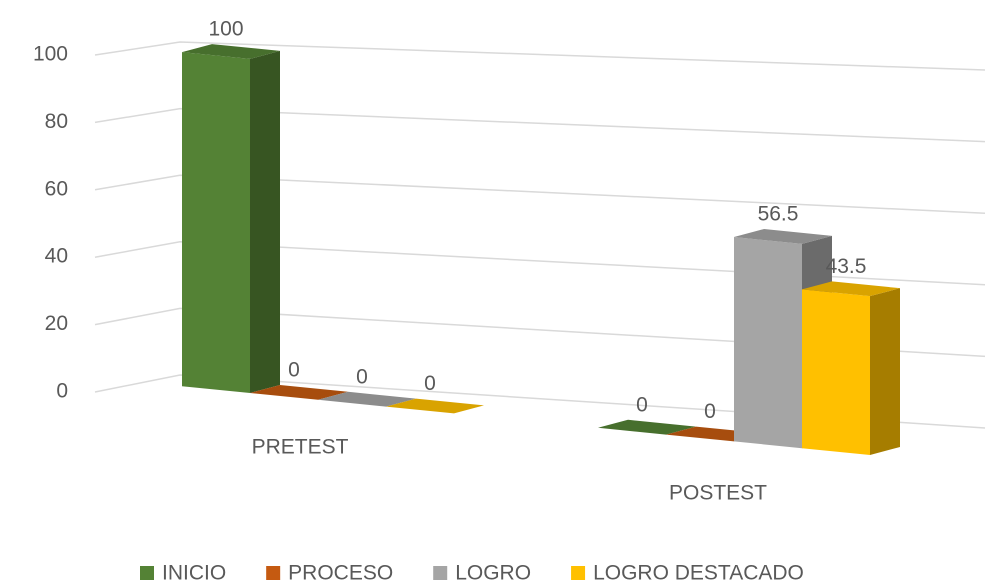  What do you see at coordinates (846, 266) in the screenshot?
I see `data-label: 43.5` at bounding box center [846, 266].